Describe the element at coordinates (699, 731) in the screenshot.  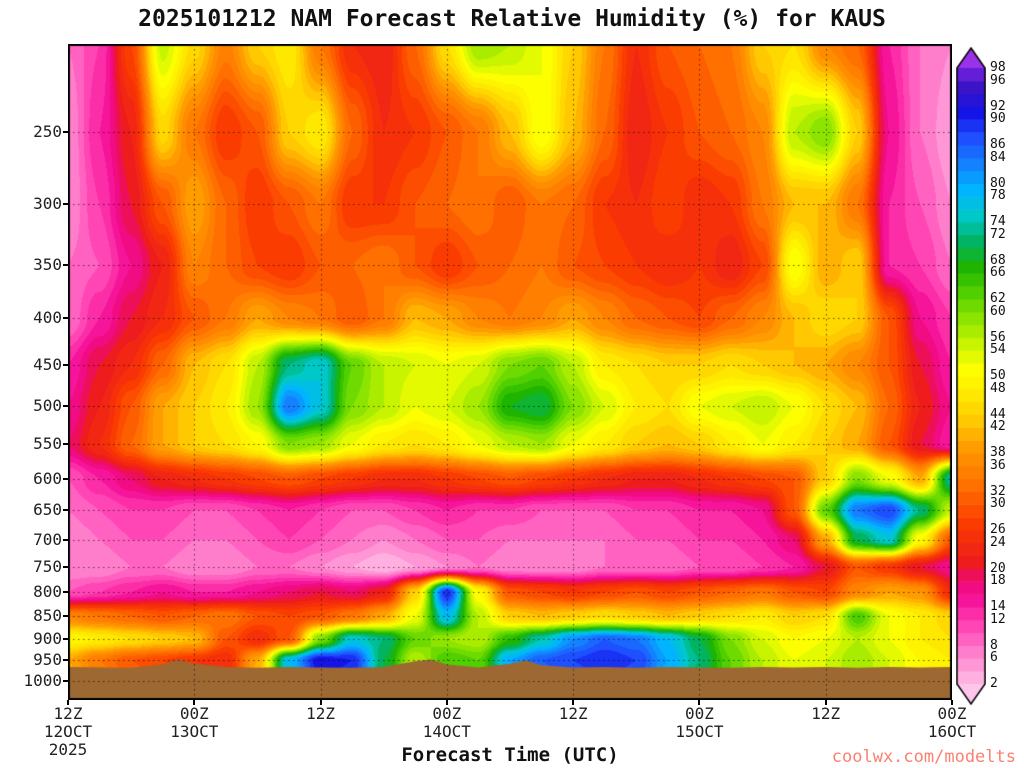
I see `x-tick-date: 15OCT` at that location.